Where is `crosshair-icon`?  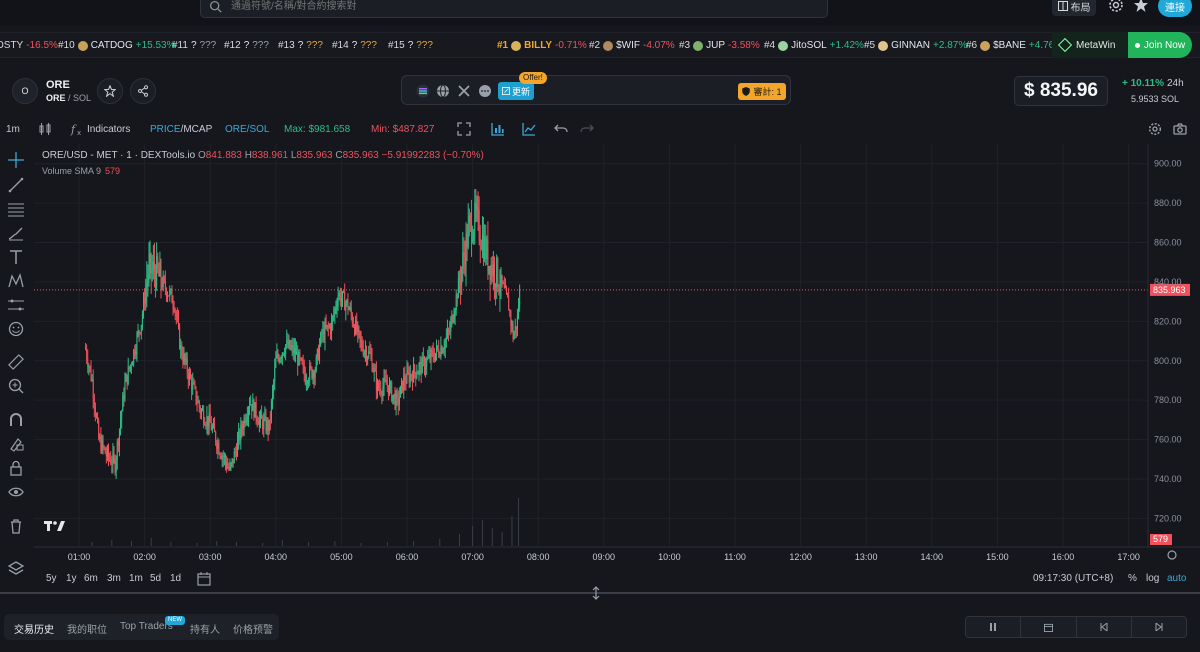
crosshair-icon is located at coordinates (16, 160).